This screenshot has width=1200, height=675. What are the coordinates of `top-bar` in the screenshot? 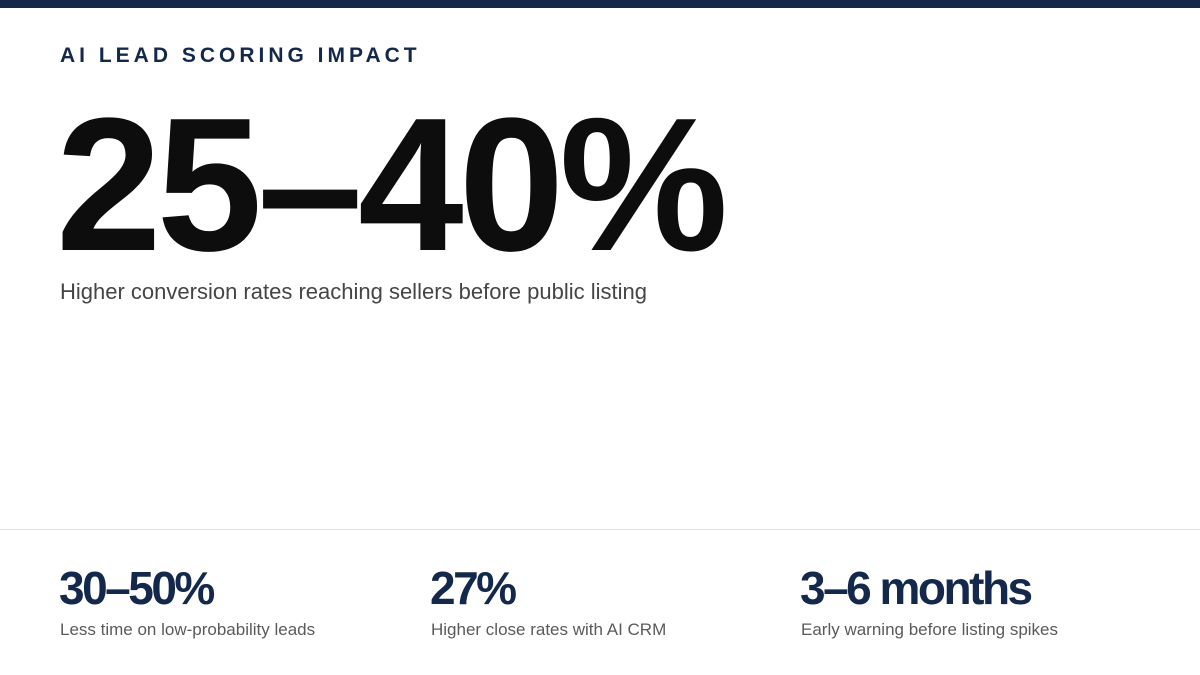 It's located at (600, 4).